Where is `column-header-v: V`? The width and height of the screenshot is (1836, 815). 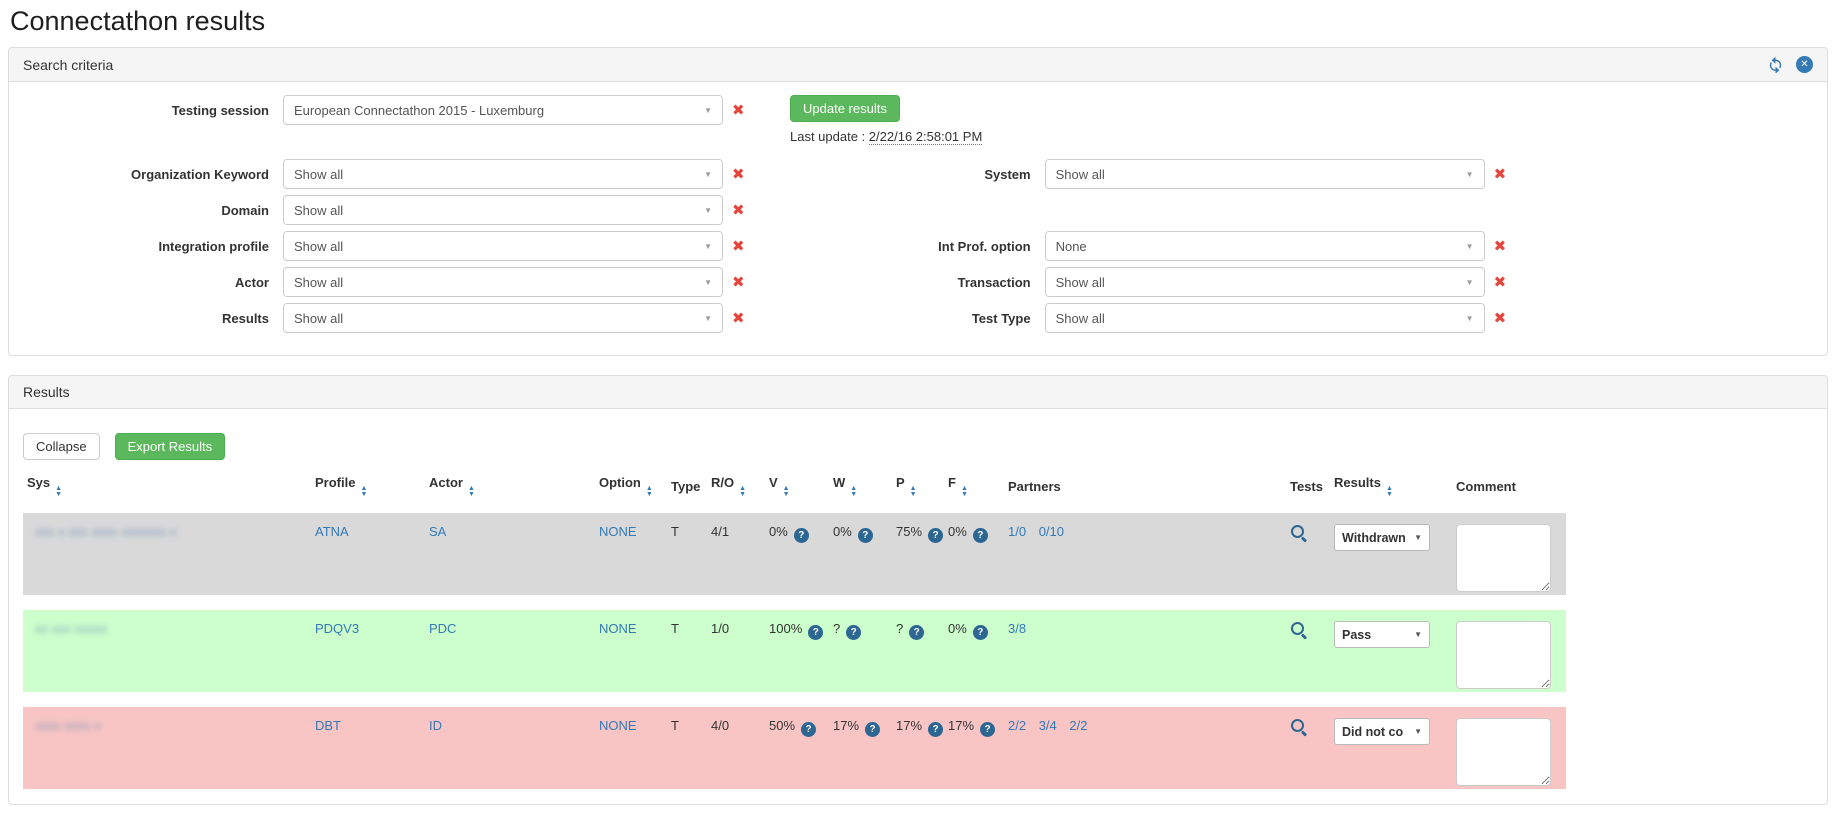 column-header-v: V is located at coordinates (801, 486).